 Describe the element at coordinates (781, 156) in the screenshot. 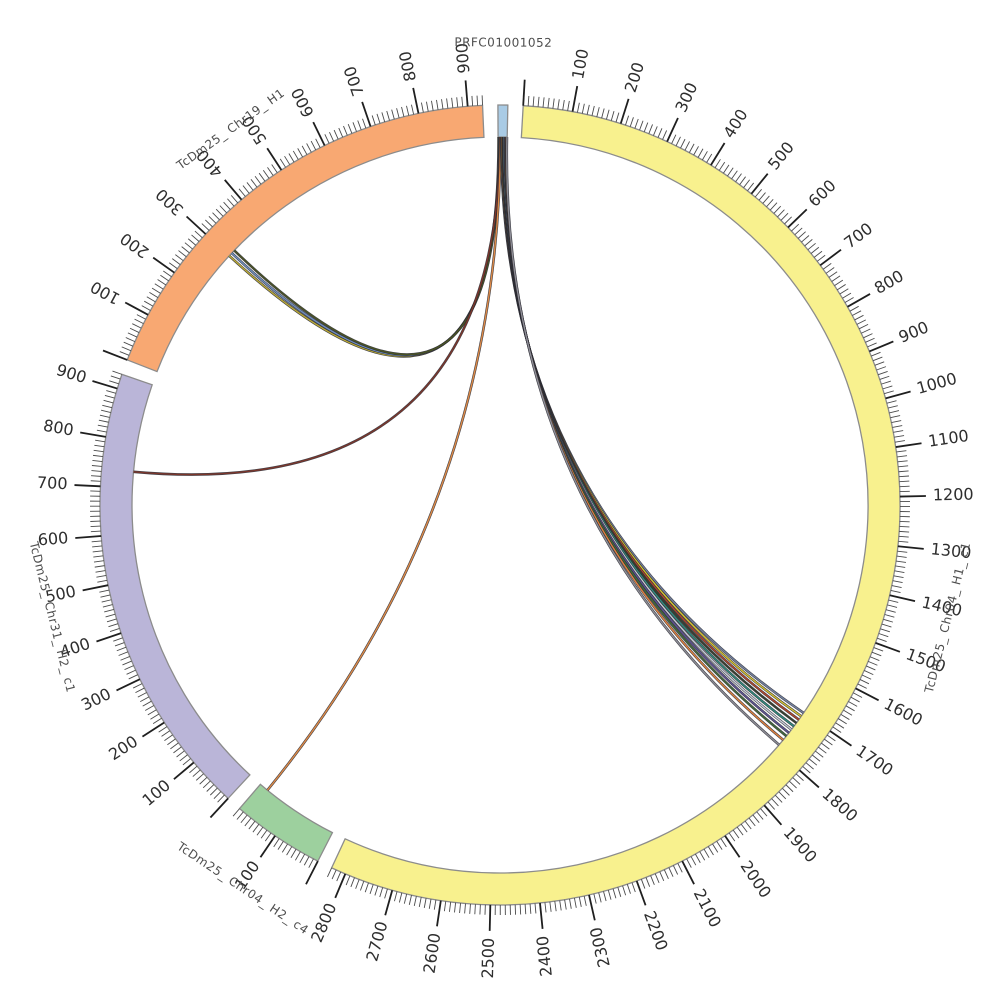

I see `tick-label: 500` at that location.